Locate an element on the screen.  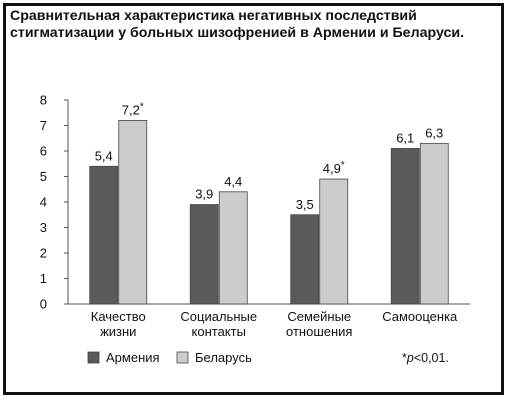
y-tick-label: 5 is located at coordinates (43, 176).